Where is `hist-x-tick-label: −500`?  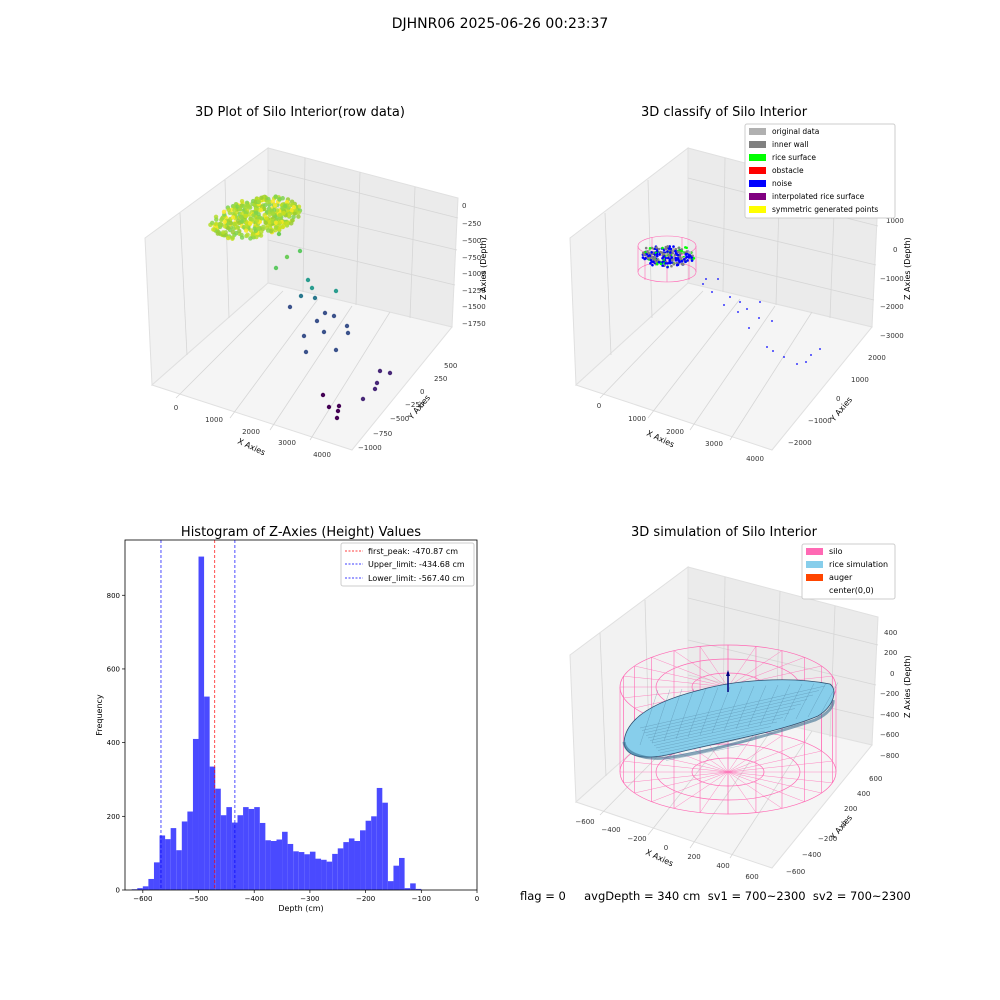
hist-x-tick-label: −500 is located at coordinates (198, 899).